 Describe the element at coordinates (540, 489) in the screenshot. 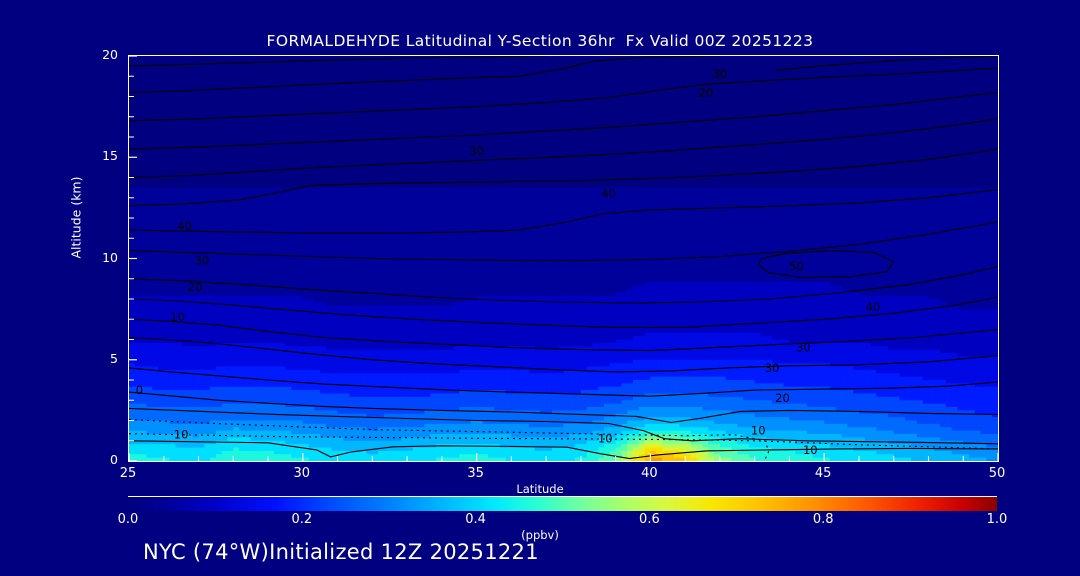

I see `x-axis-title: Latitude` at that location.